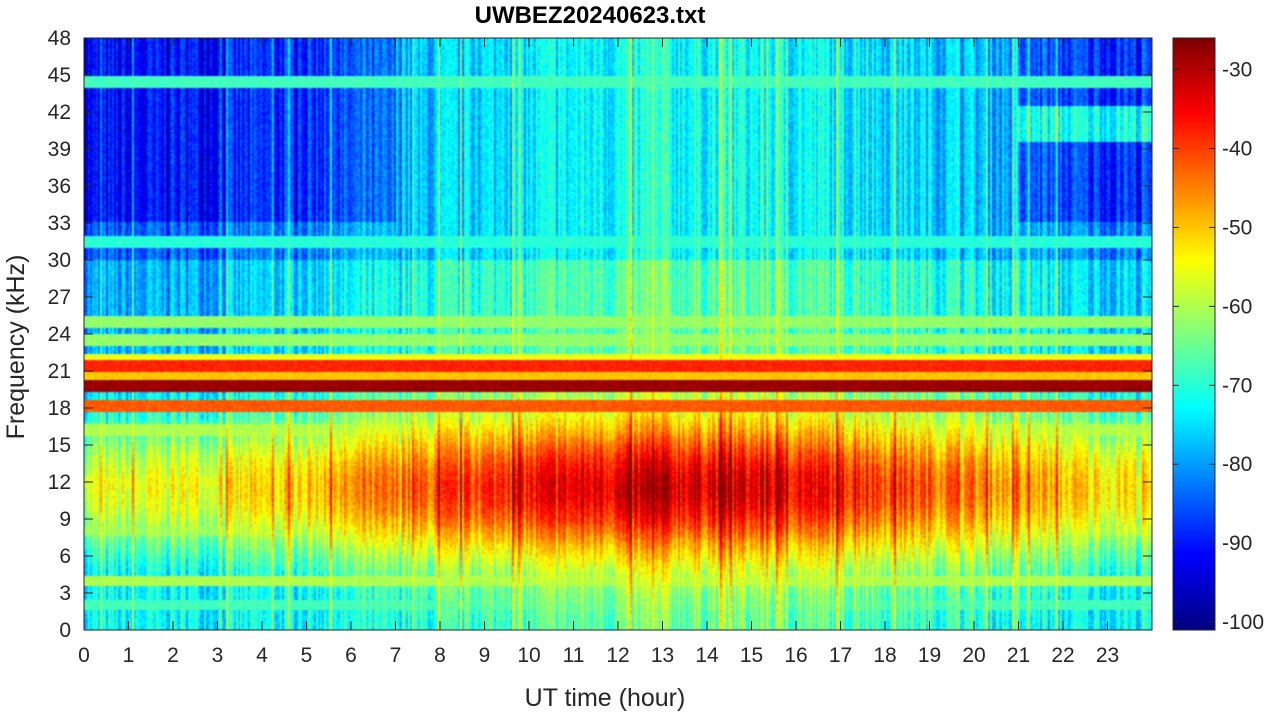 This screenshot has height=715, width=1280. I want to click on colorbar-tick-label: -30, so click(1237, 70).